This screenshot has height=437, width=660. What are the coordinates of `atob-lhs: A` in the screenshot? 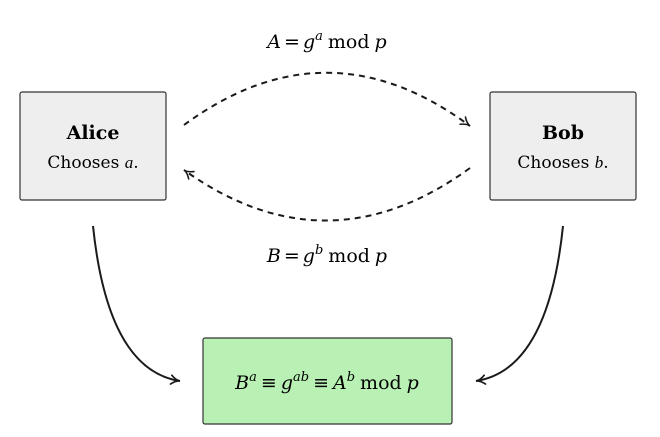 It's located at (273, 42).